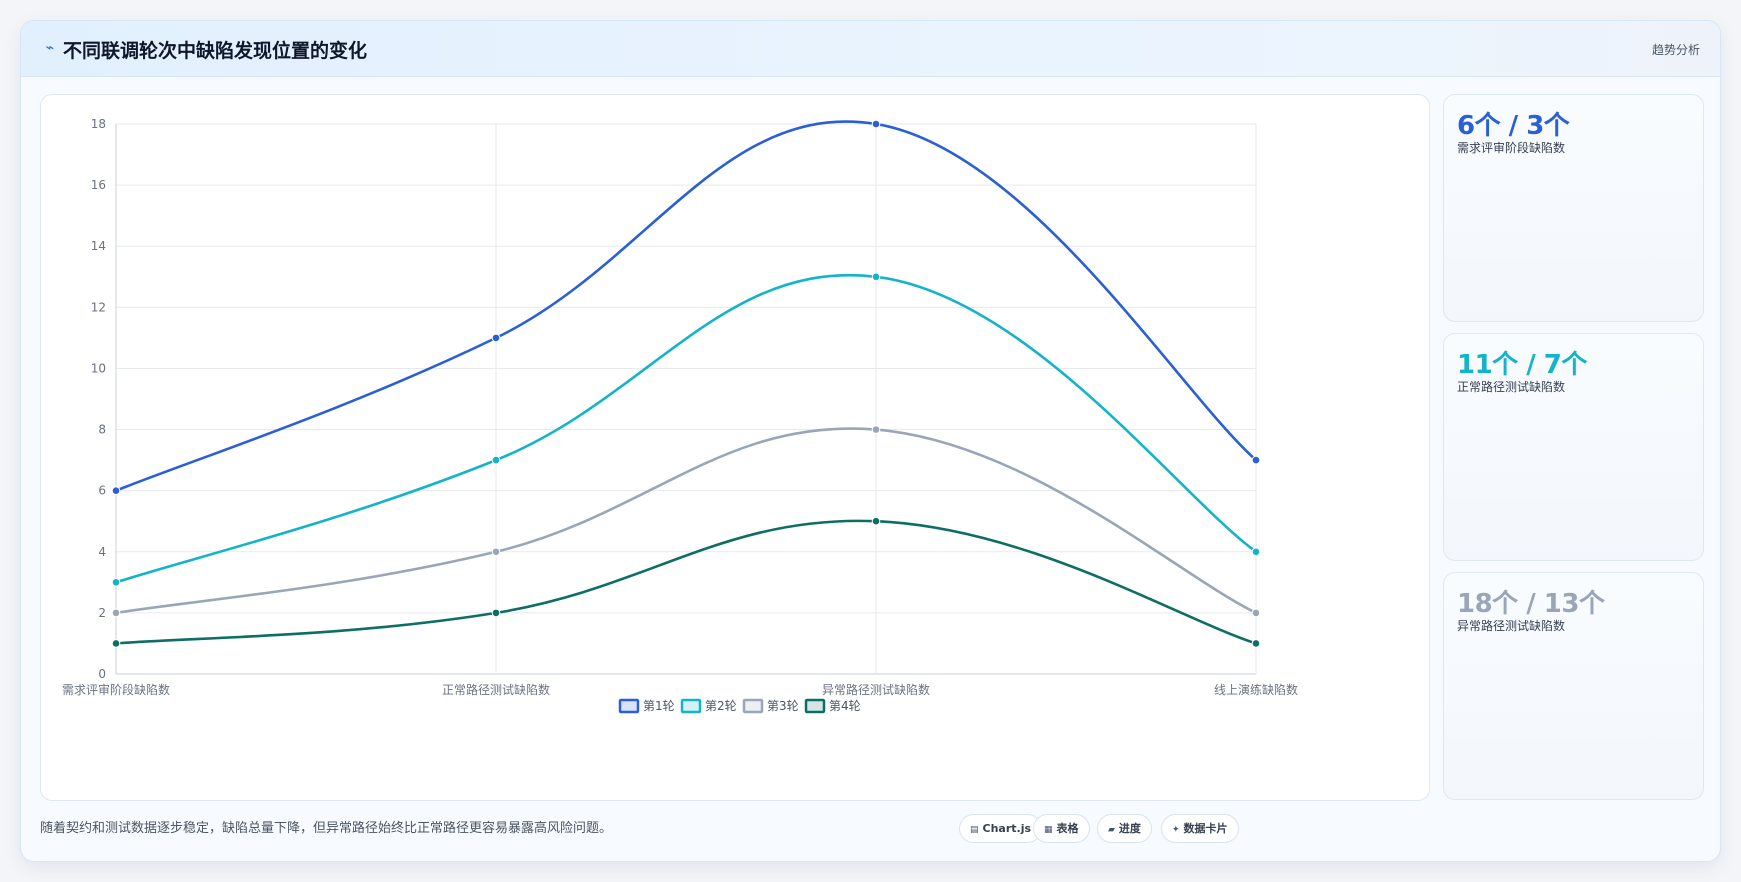 The width and height of the screenshot is (1741, 882). Describe the element at coordinates (1513, 126) in the screenshot. I see `stat-value: 6个 / 3个` at that location.